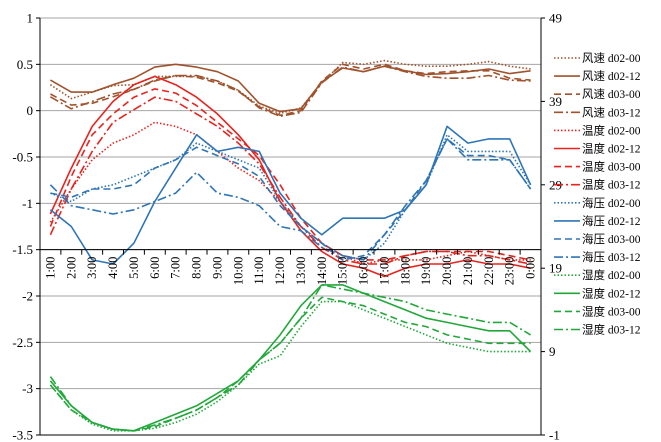  Describe the element at coordinates (238, 271) in the screenshot. I see `x-tick-label: 10:00` at that location.